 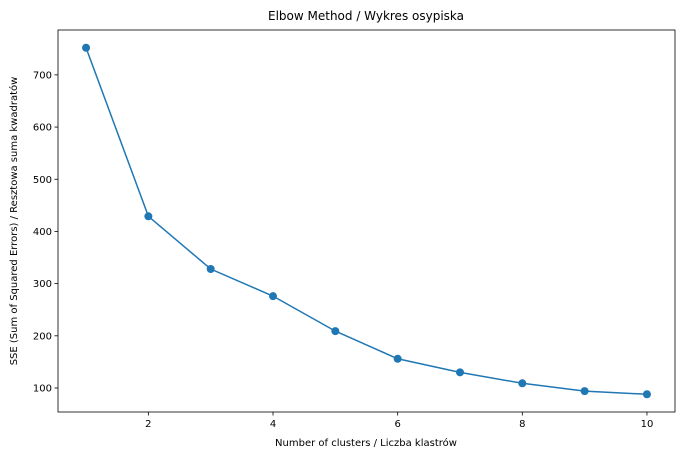 What do you see at coordinates (42, 75) in the screenshot?
I see `y-tick-label: 700` at bounding box center [42, 75].